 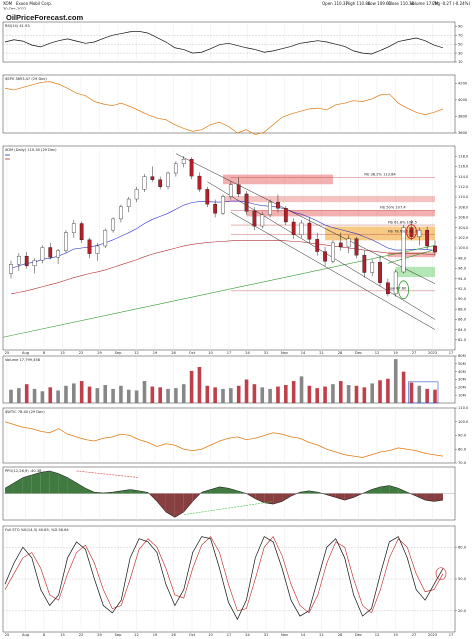 I want to click on y-tick-label: 116.0, so click(x=463, y=167).